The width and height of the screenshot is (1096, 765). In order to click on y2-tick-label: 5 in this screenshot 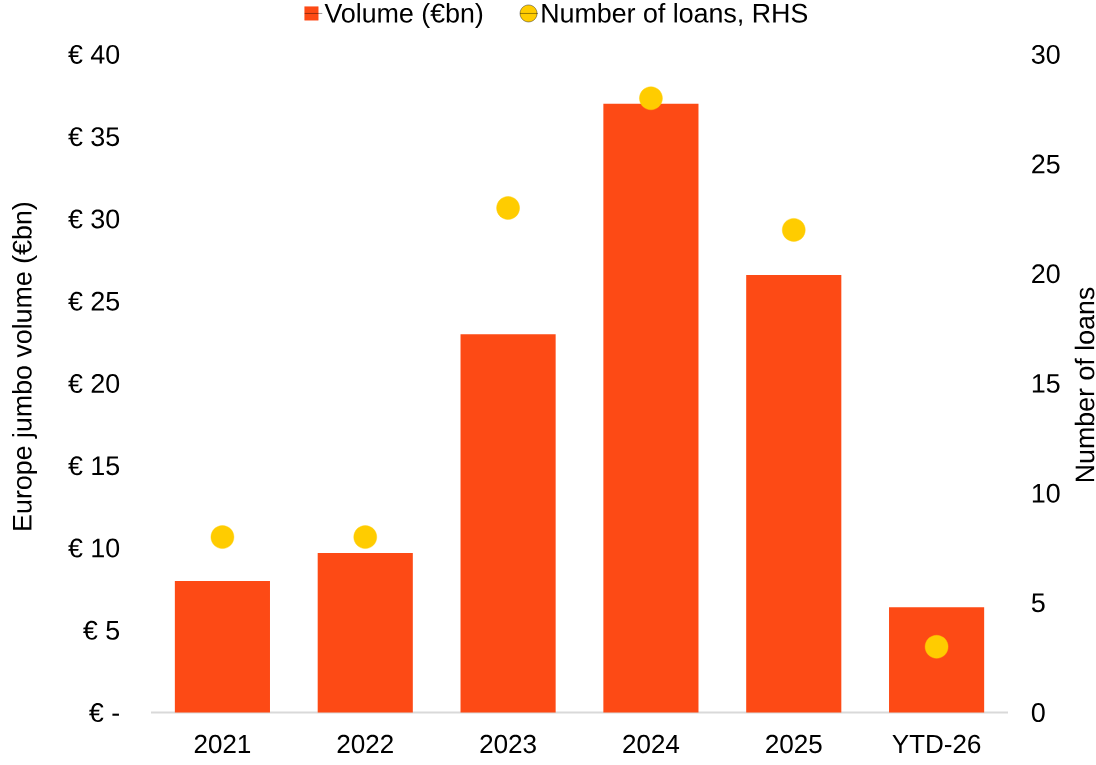, I will do `click(1038, 603)`.